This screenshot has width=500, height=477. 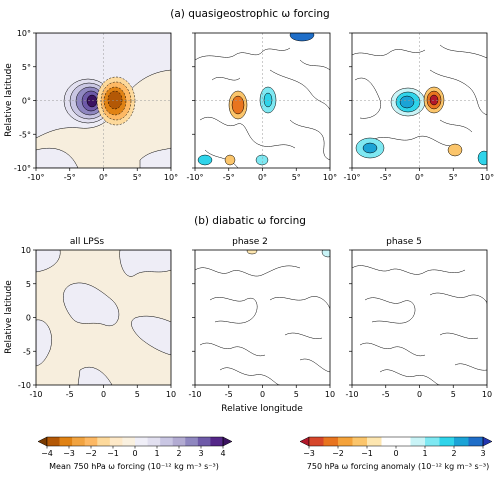 I want to click on xlabel-b: Relative longitude, so click(x=262, y=409).